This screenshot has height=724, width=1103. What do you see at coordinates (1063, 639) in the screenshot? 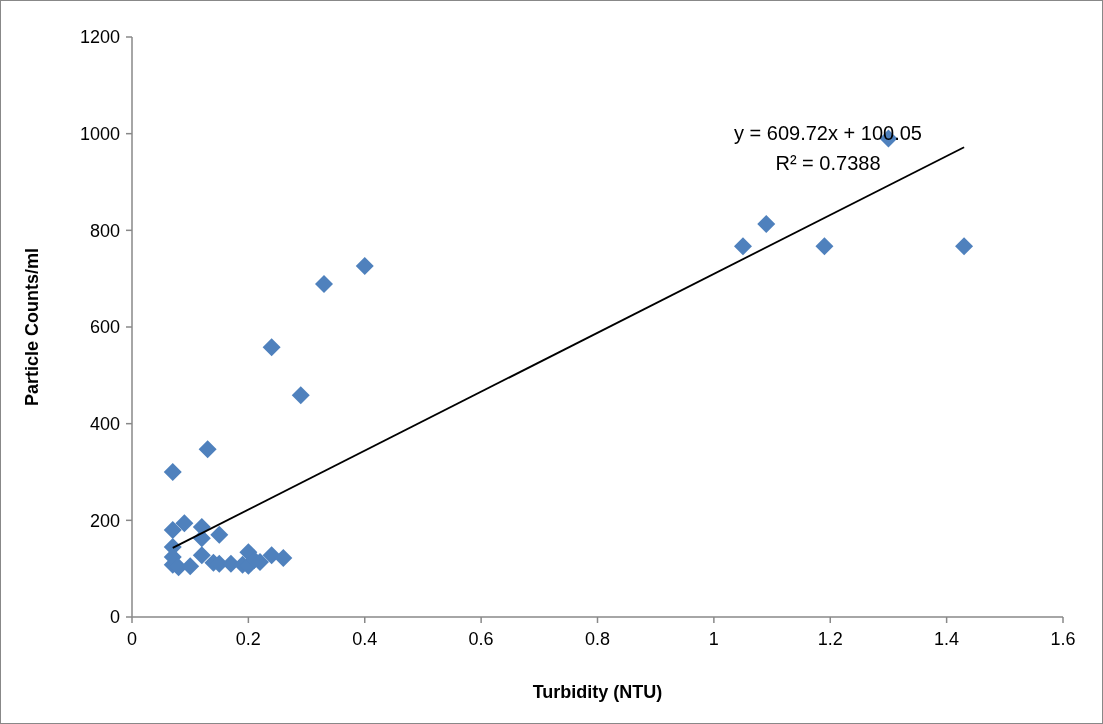
I see `x-tick-label: 1.6` at bounding box center [1063, 639].